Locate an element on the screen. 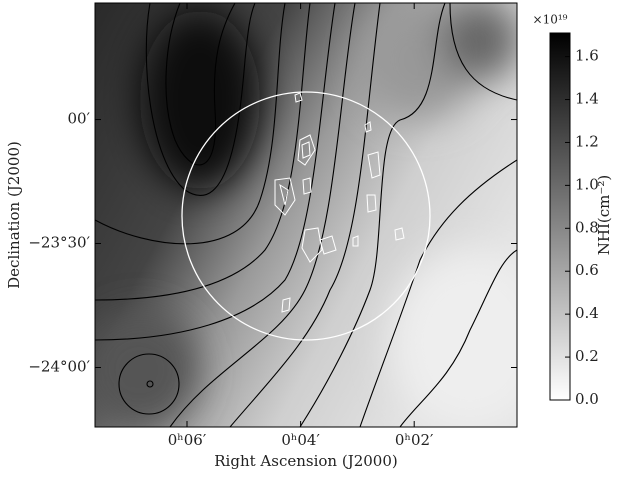  colorbar-tick-label: 1.6 is located at coordinates (587, 56).